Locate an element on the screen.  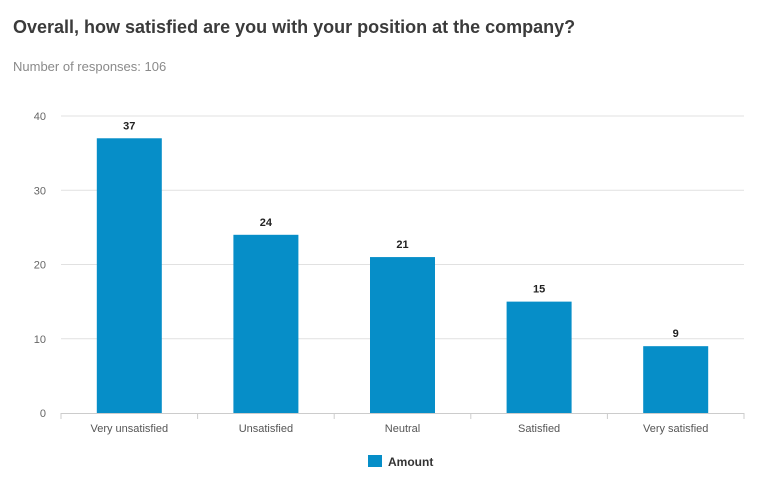
legend-label-amount: Amount is located at coordinates (410, 462).